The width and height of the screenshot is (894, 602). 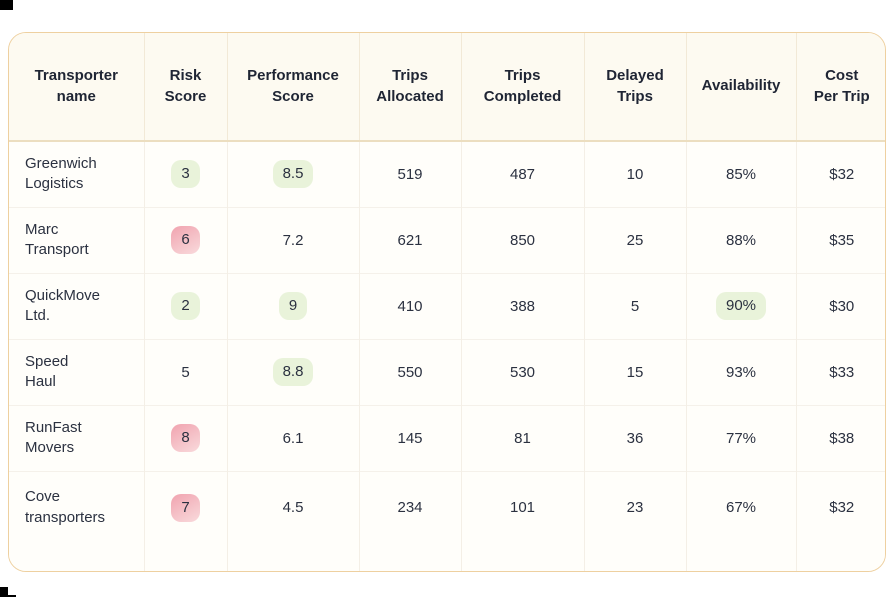 What do you see at coordinates (293, 507) in the screenshot?
I see `performance-score: 4.5` at bounding box center [293, 507].